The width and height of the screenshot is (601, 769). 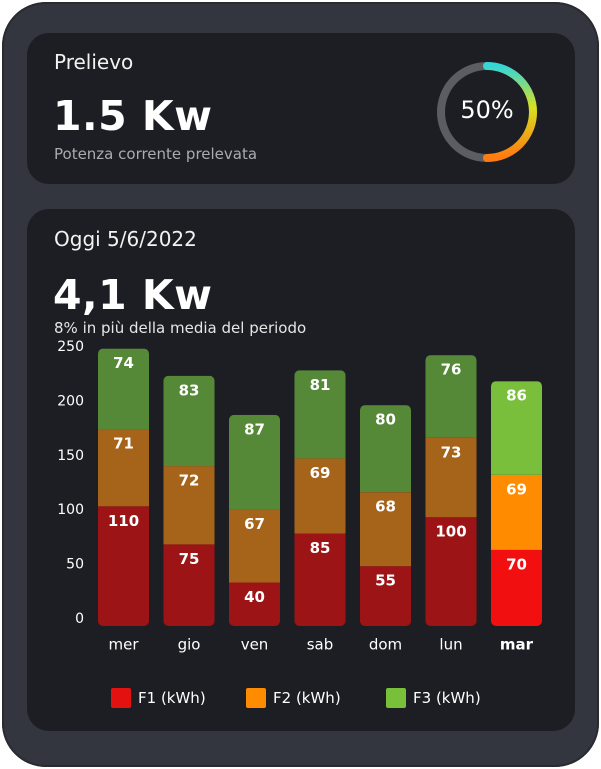 What do you see at coordinates (189, 645) in the screenshot?
I see `x-tick-label: gio` at bounding box center [189, 645].